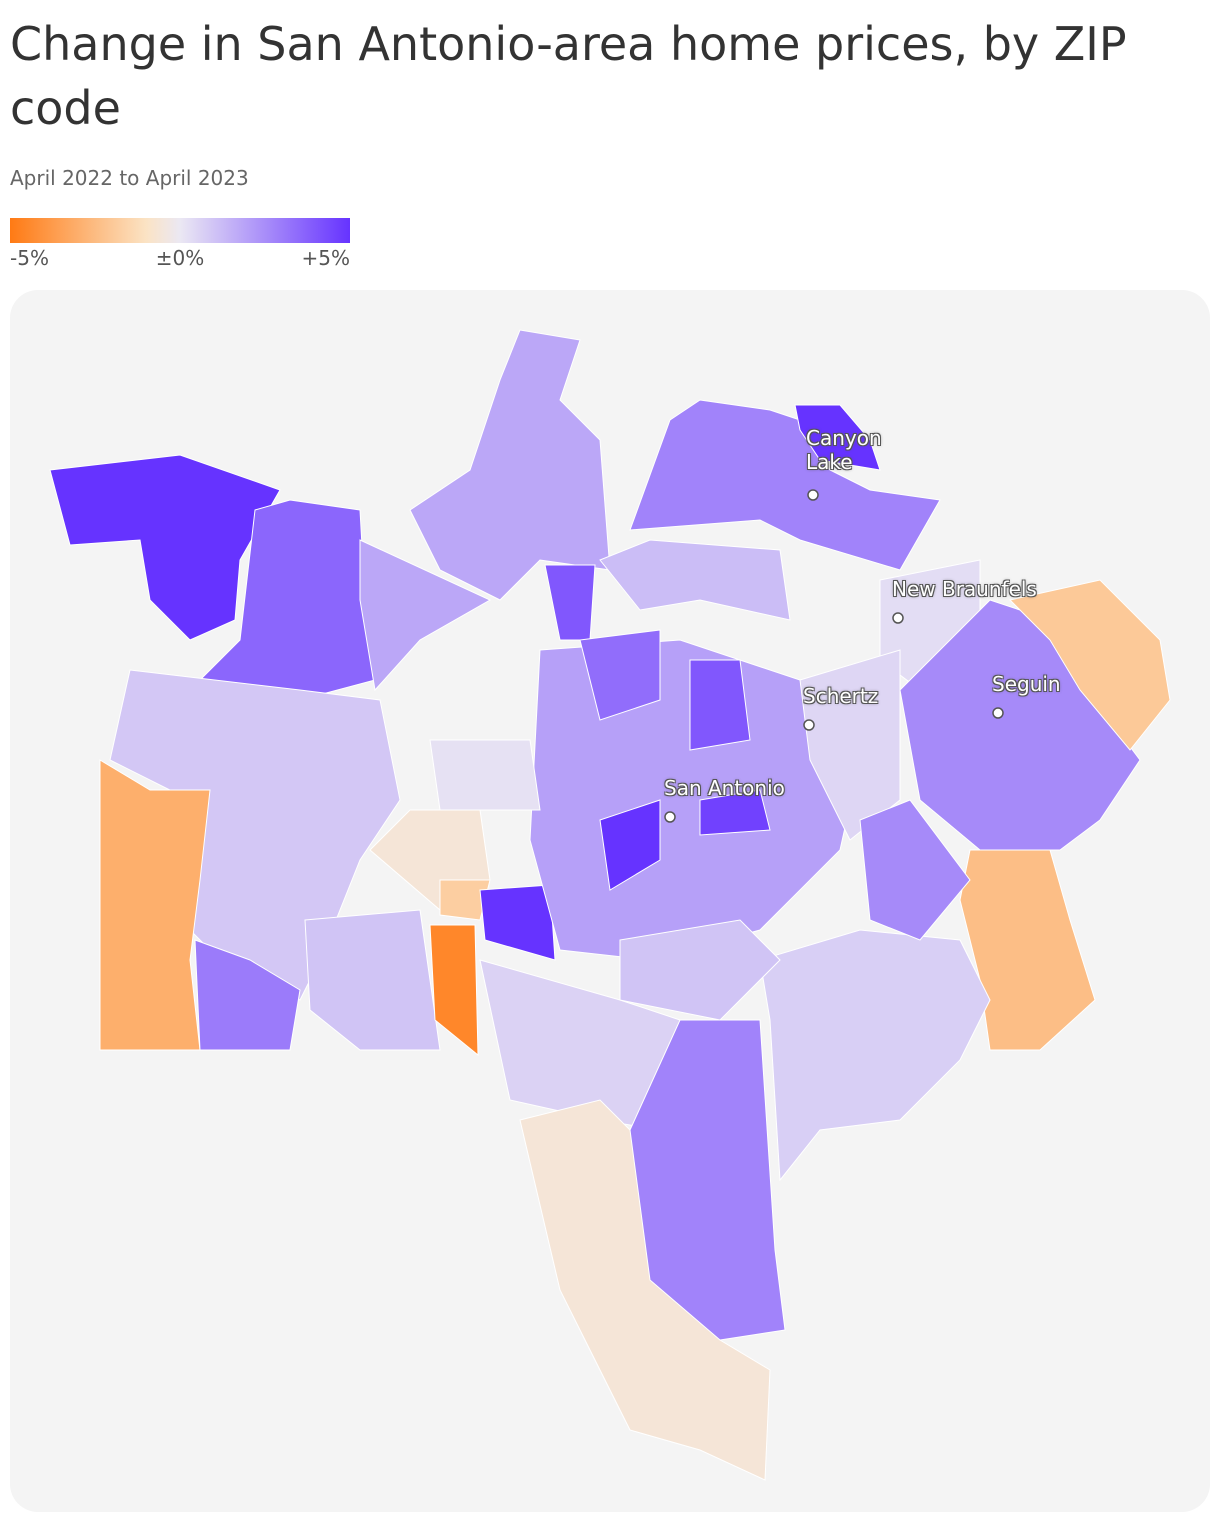  I want to click on legend-gradient, so click(180, 230).